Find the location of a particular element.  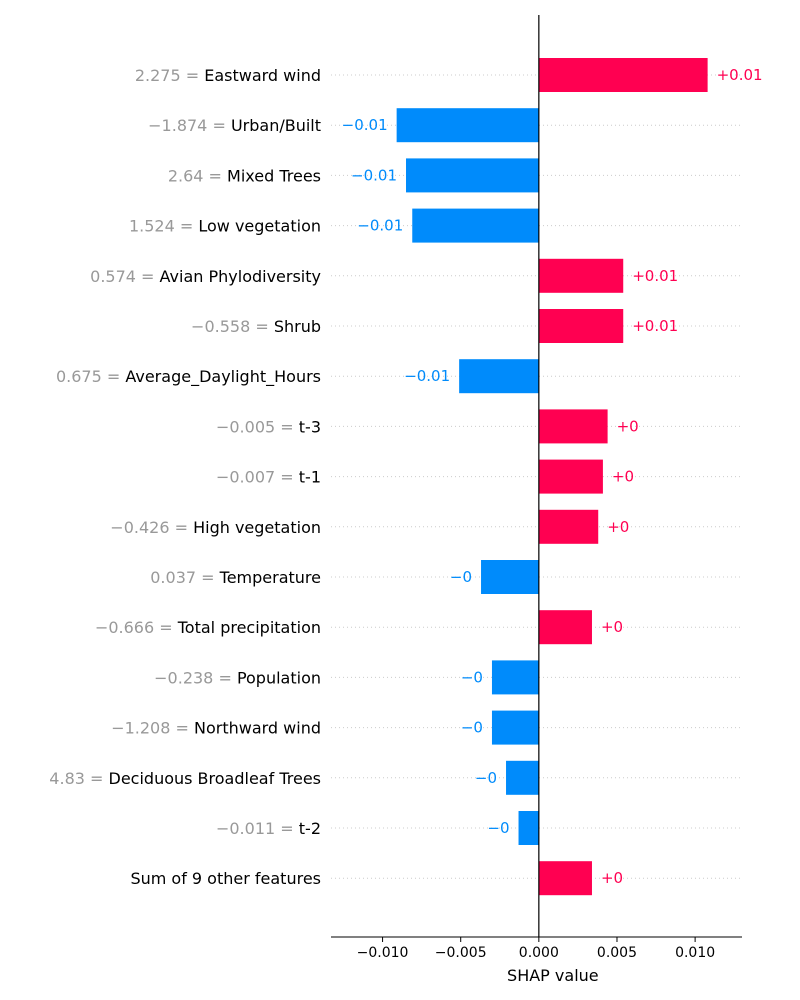

feature-label: 0.675 = Average_Daylight_Hours is located at coordinates (188, 377).